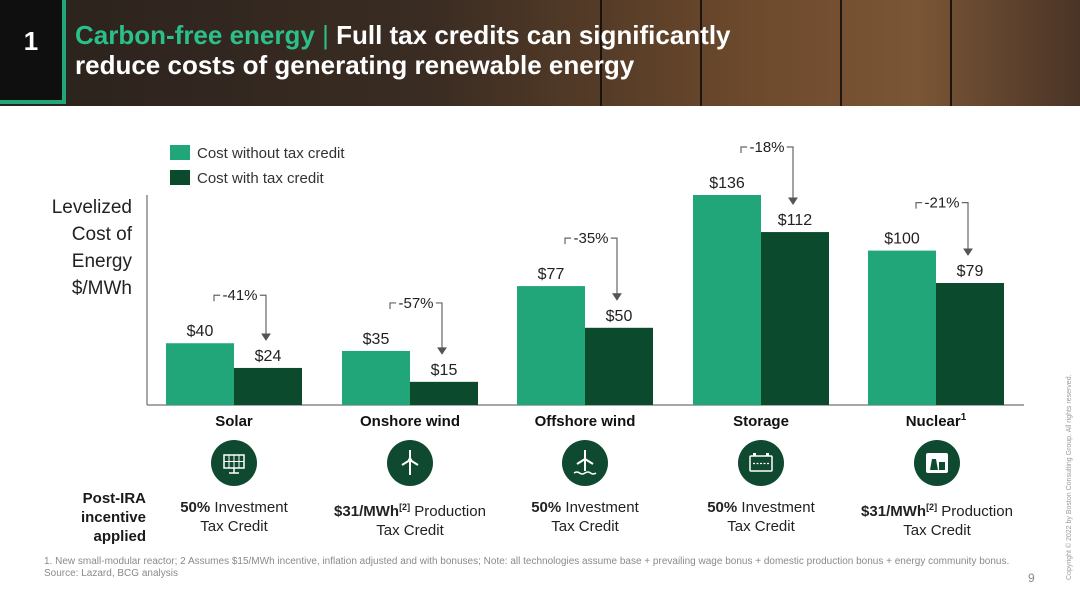  I want to click on nuclear-plant-icon, so click(937, 463).